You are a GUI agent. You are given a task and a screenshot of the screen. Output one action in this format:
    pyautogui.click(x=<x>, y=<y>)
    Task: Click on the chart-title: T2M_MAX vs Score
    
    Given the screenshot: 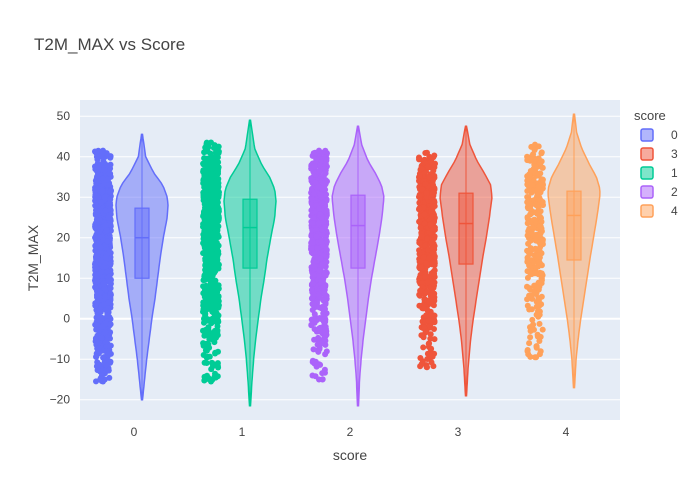 What is the action you would take?
    pyautogui.click(x=109, y=44)
    